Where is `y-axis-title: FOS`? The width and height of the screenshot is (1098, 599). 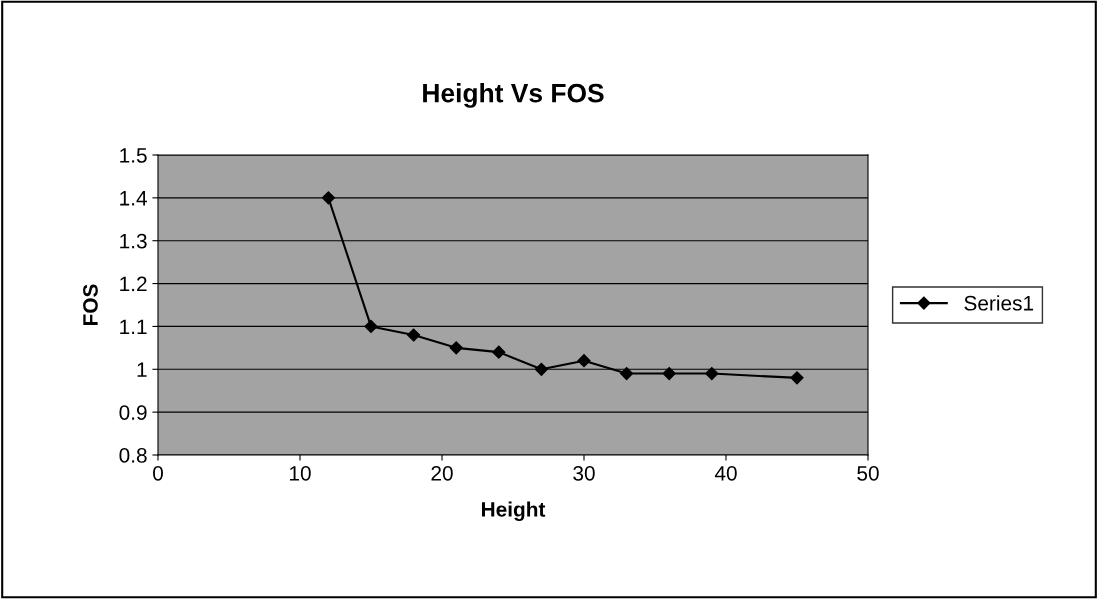
y-axis-title: FOS is located at coordinates (90, 305).